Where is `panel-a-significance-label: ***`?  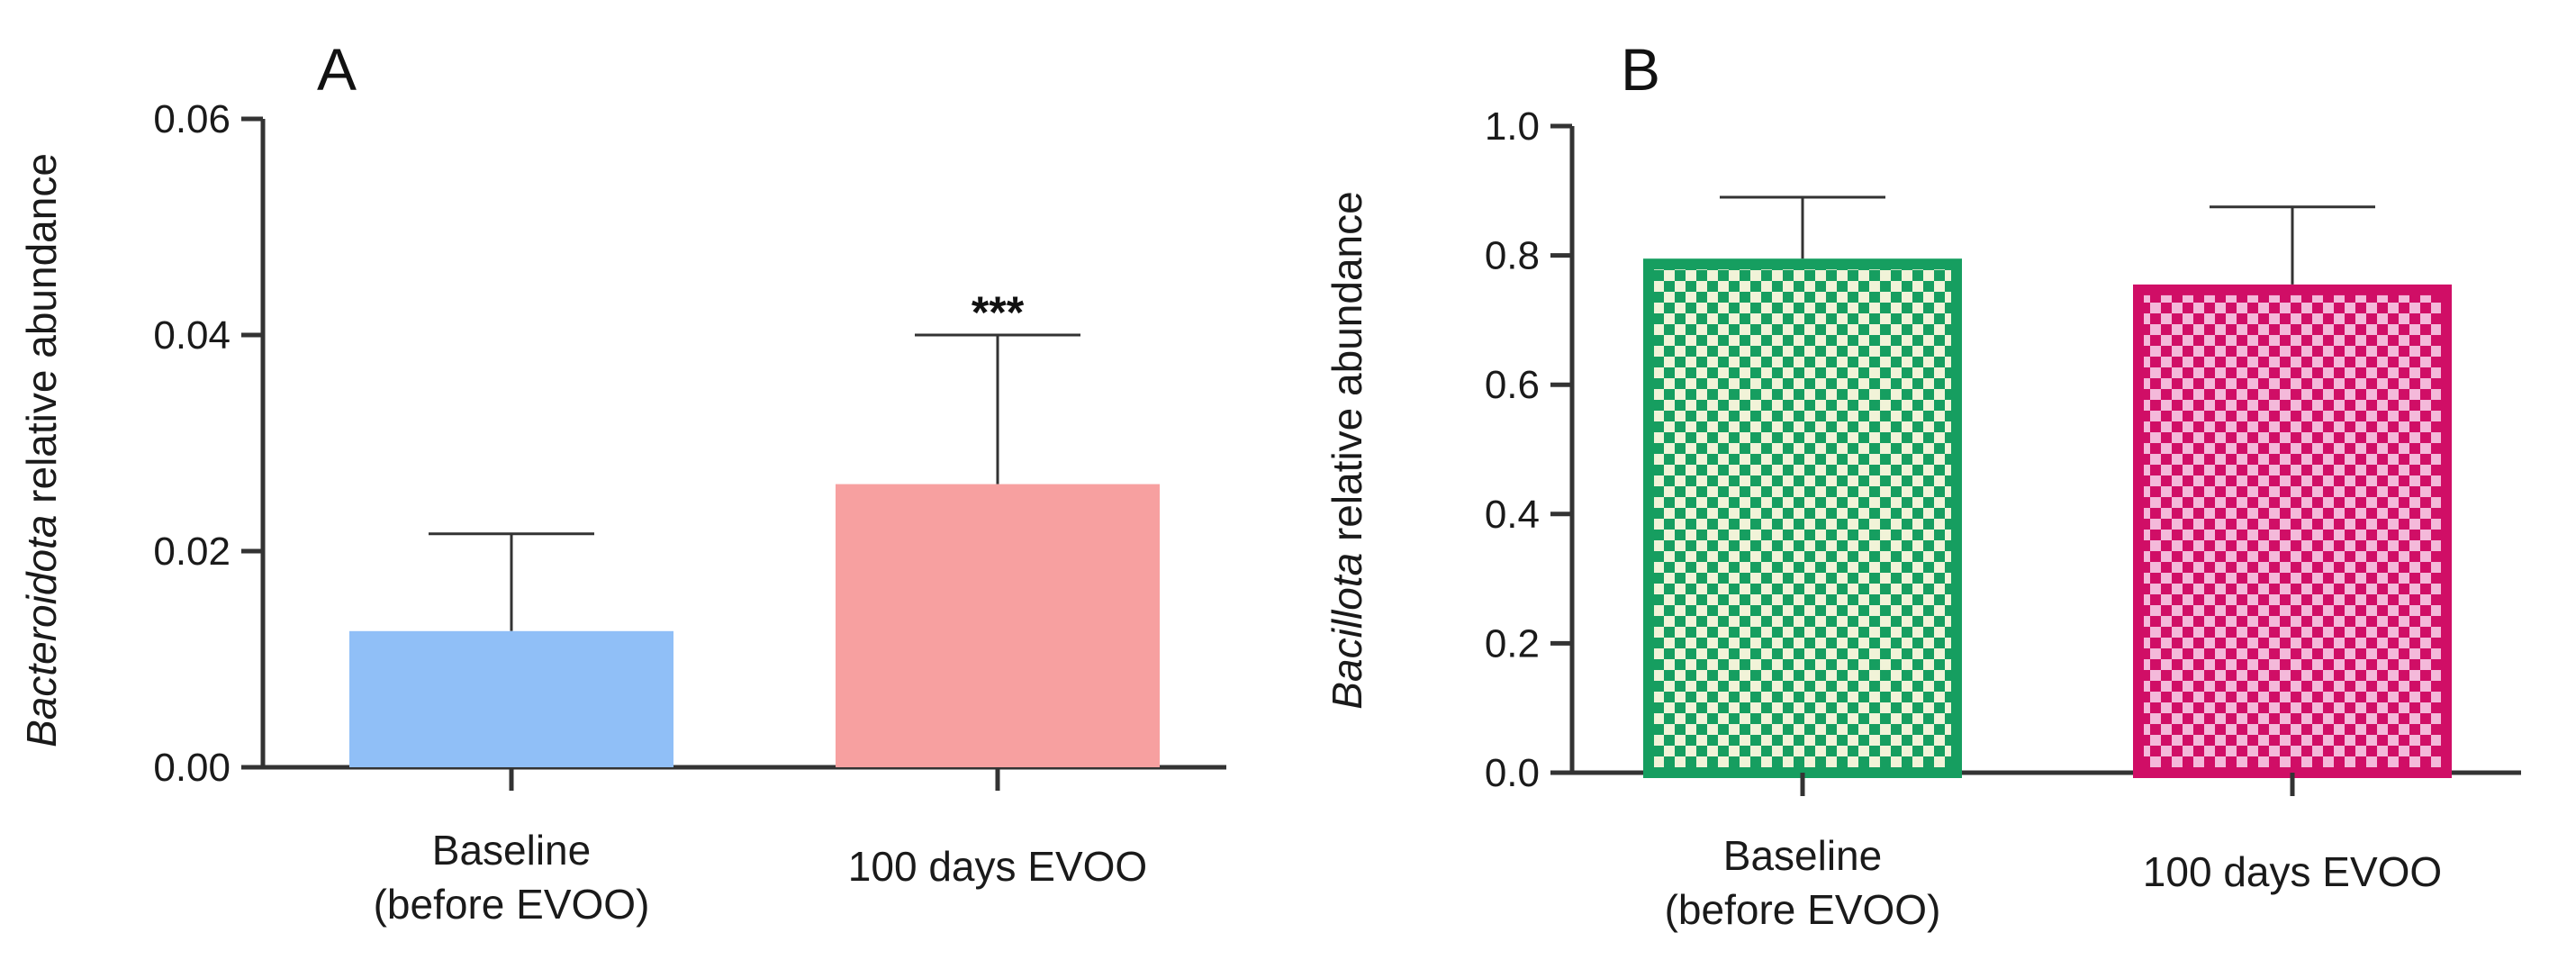
panel-a-significance-label: *** is located at coordinates (998, 312).